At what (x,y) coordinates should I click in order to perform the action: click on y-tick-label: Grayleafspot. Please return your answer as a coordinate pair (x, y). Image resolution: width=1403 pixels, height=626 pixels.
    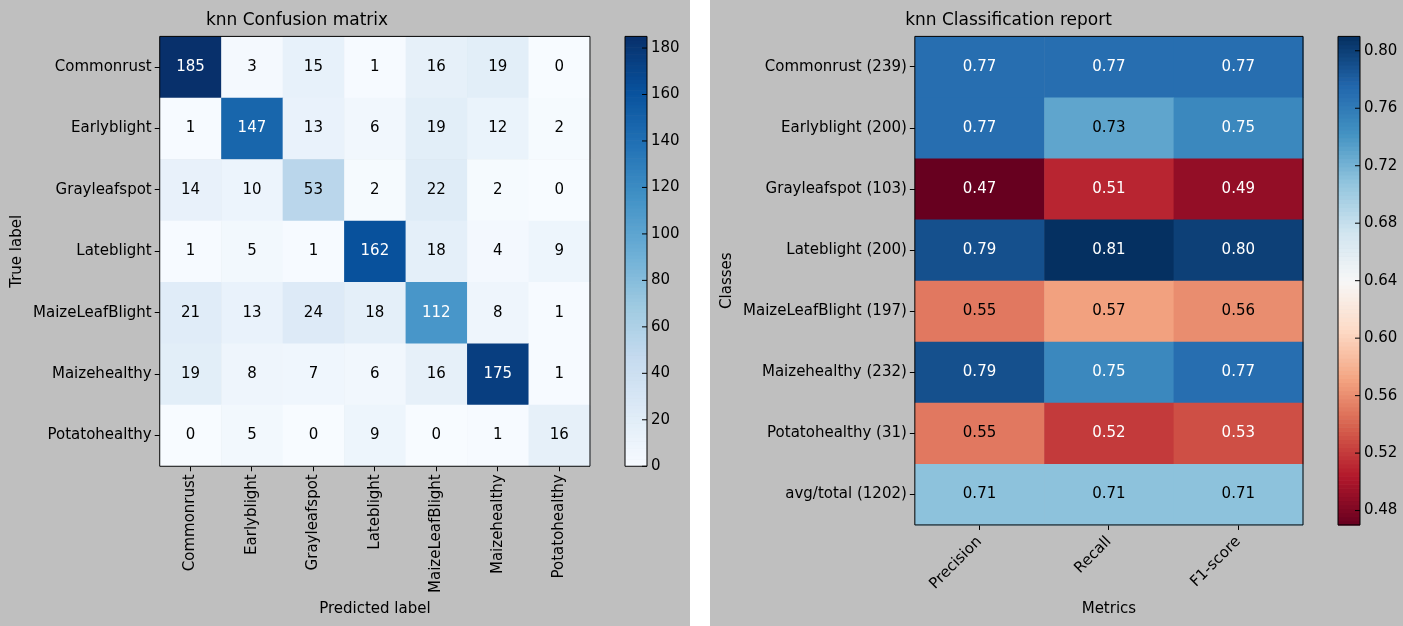
    Looking at the image, I should click on (103, 188).